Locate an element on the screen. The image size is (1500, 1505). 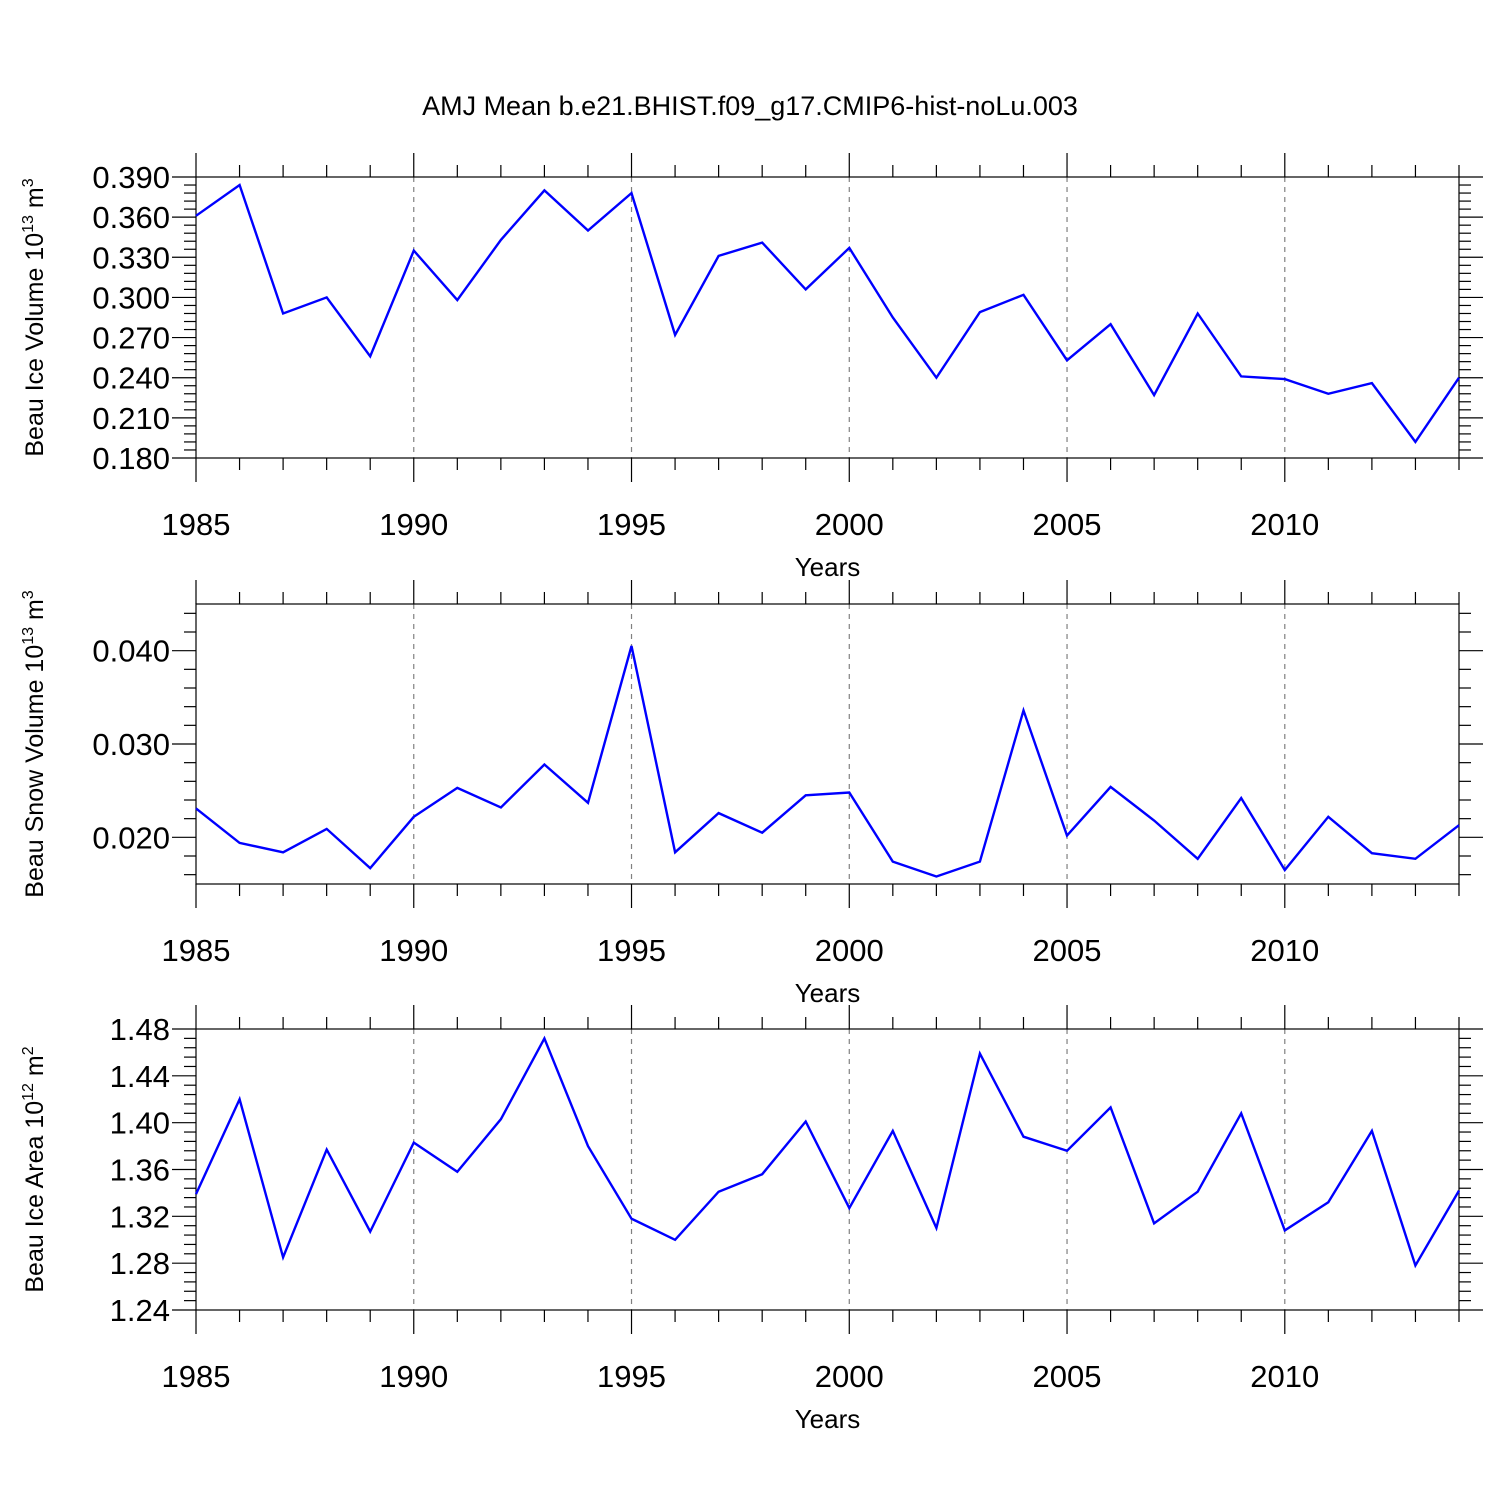
y-tick-label: 0.330 is located at coordinates (131, 257).